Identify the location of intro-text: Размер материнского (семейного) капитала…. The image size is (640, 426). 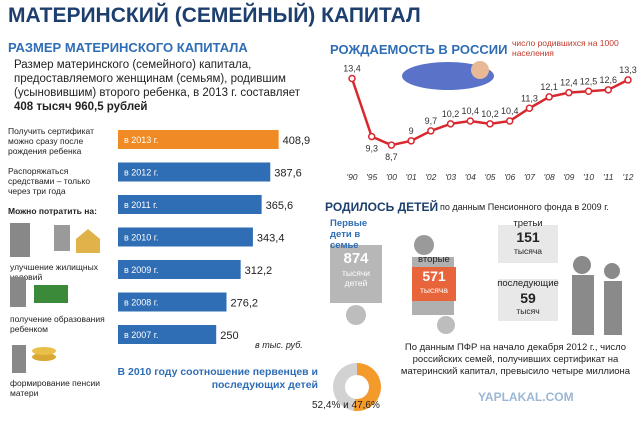
(157, 79).